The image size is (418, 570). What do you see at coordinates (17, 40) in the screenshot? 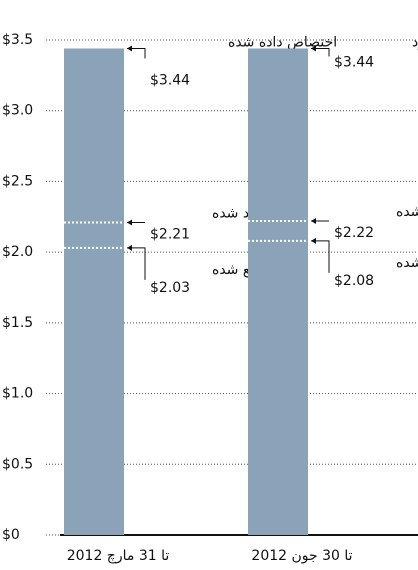
I see `y-tick-label: $3.5` at bounding box center [17, 40].